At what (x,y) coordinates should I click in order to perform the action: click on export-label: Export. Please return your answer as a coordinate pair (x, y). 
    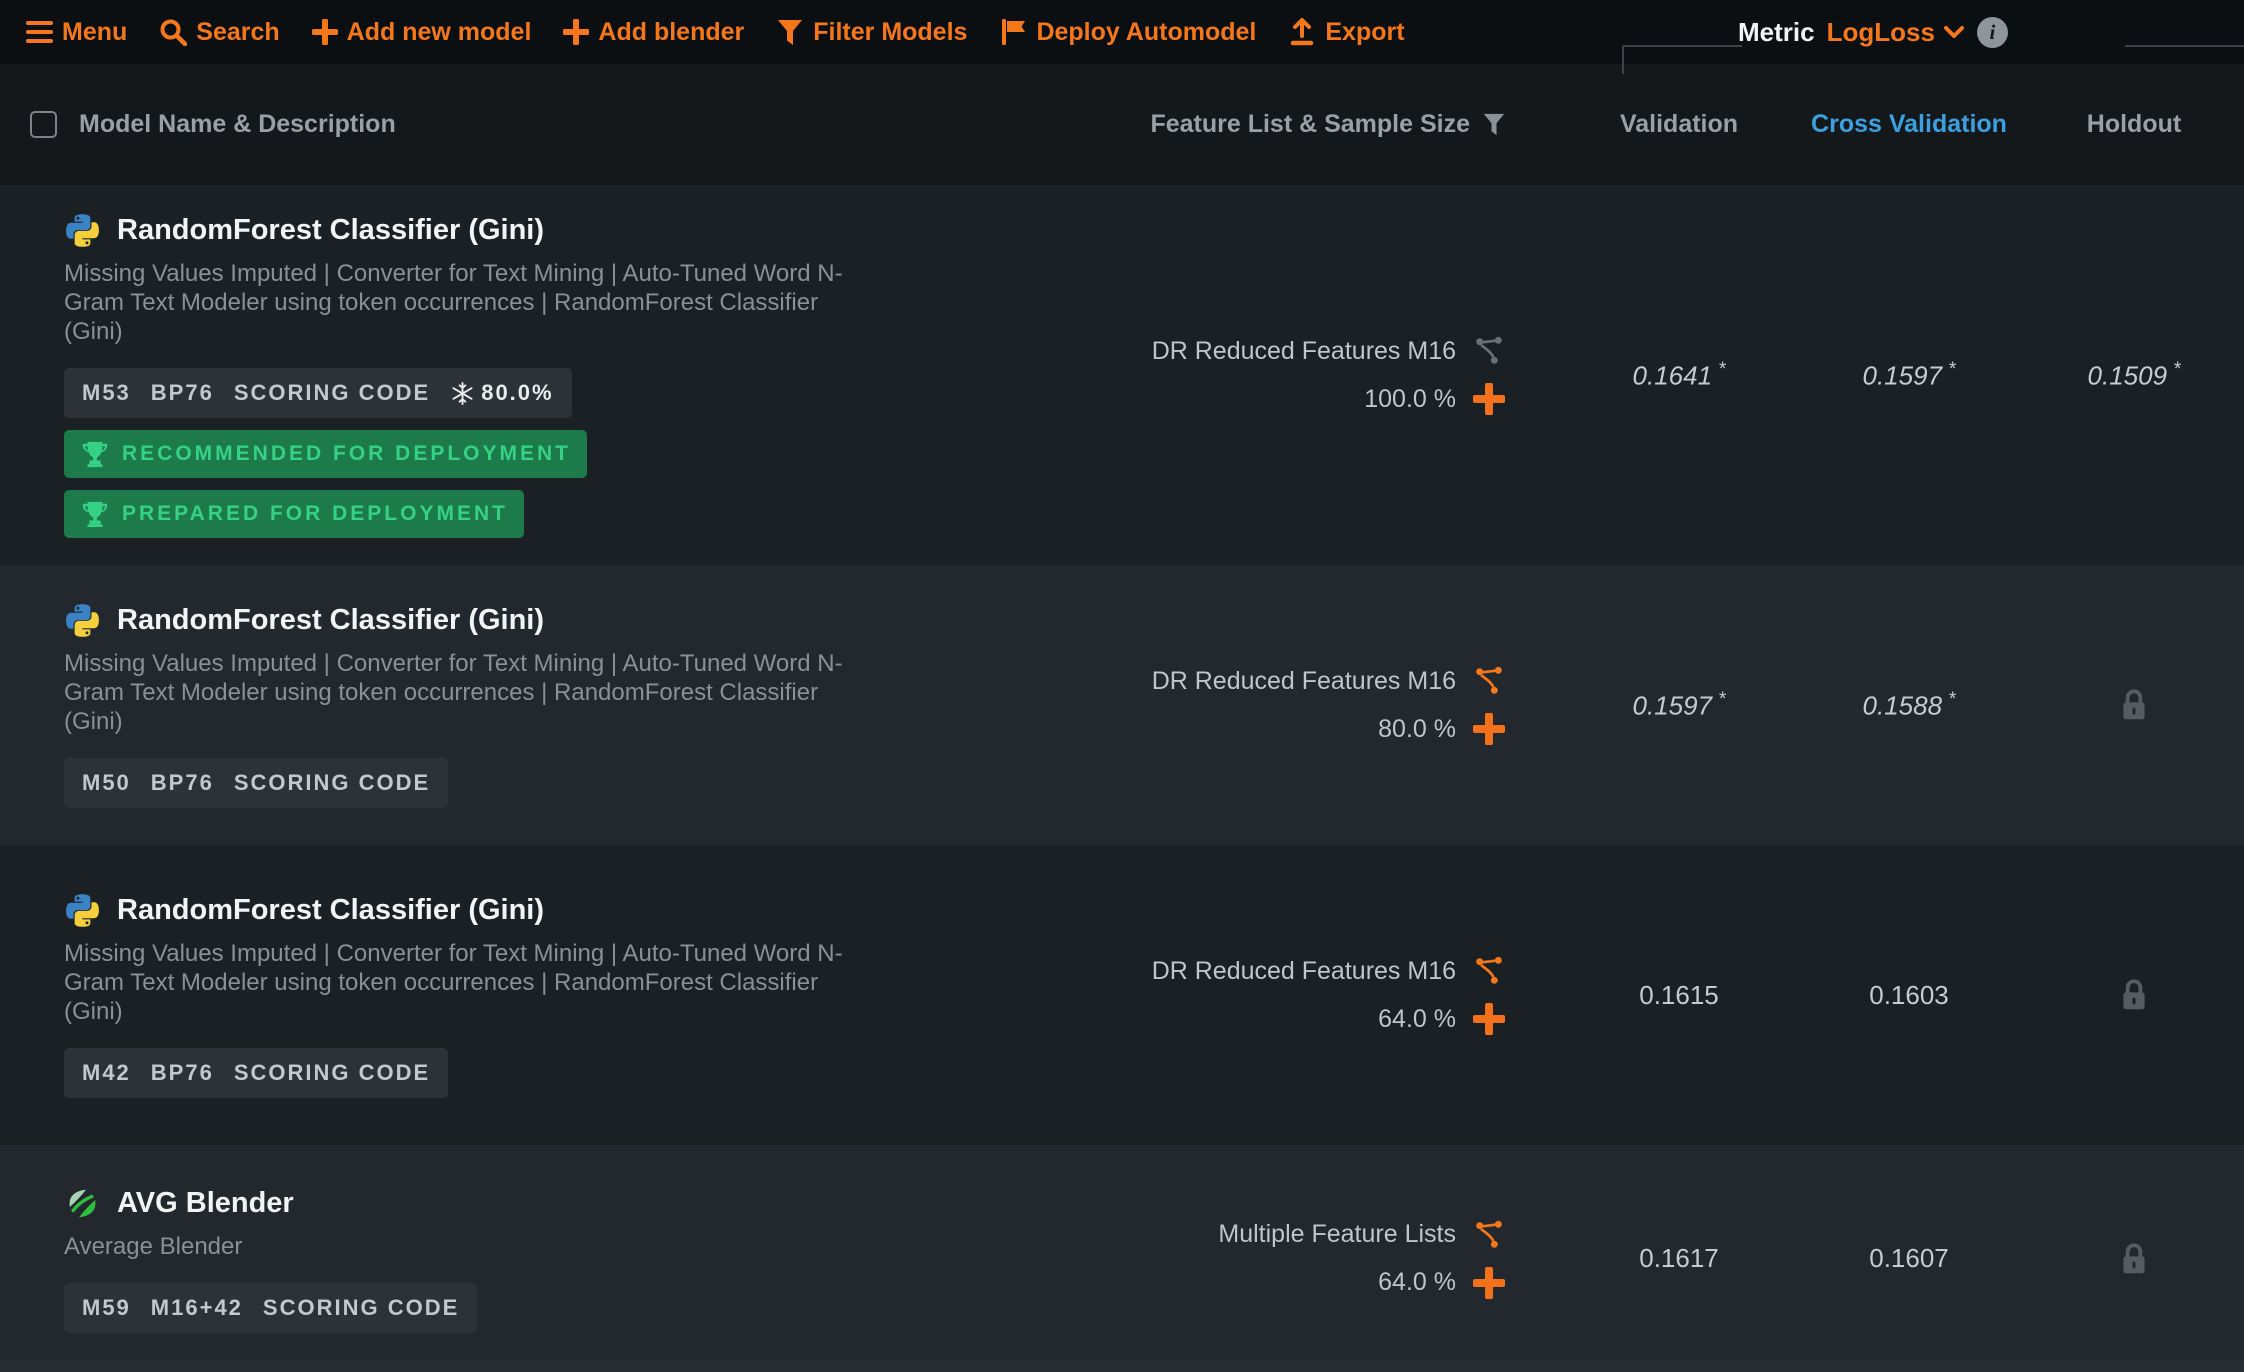
    Looking at the image, I should click on (1365, 31).